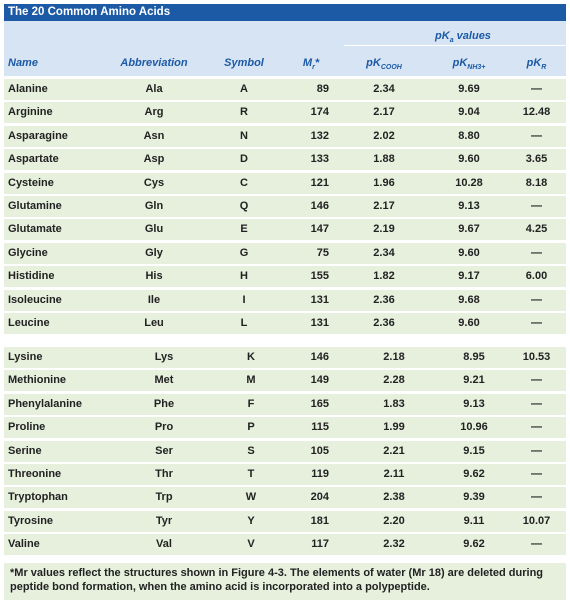  Describe the element at coordinates (29, 323) in the screenshot. I see `cell-name: Leucine` at that location.